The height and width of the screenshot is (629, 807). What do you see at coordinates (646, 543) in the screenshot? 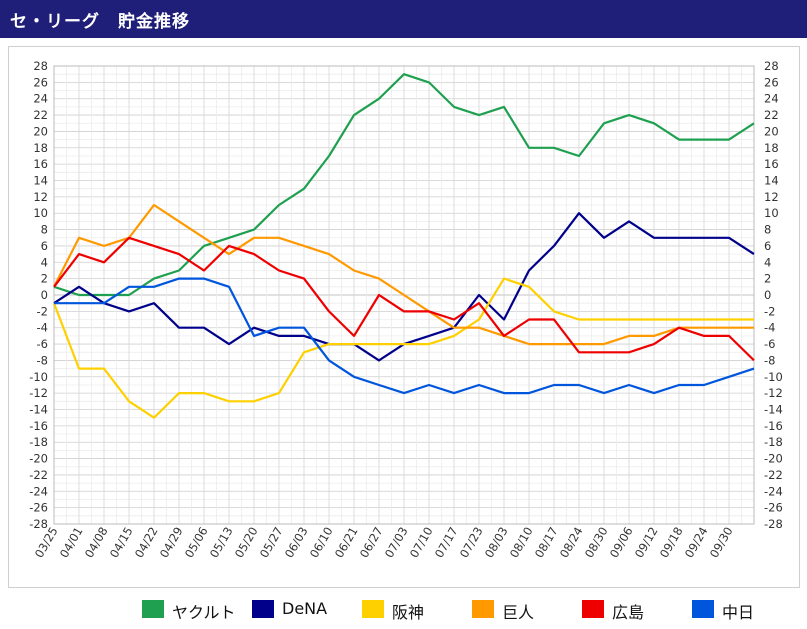
I see `x-tick-label: 09/12` at bounding box center [646, 543].